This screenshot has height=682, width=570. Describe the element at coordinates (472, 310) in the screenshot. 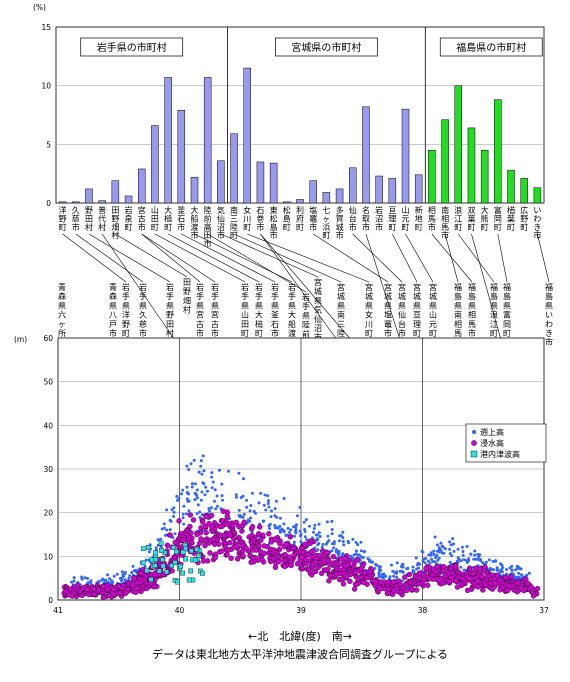

I see `place-label: 福島県相馬市` at that location.